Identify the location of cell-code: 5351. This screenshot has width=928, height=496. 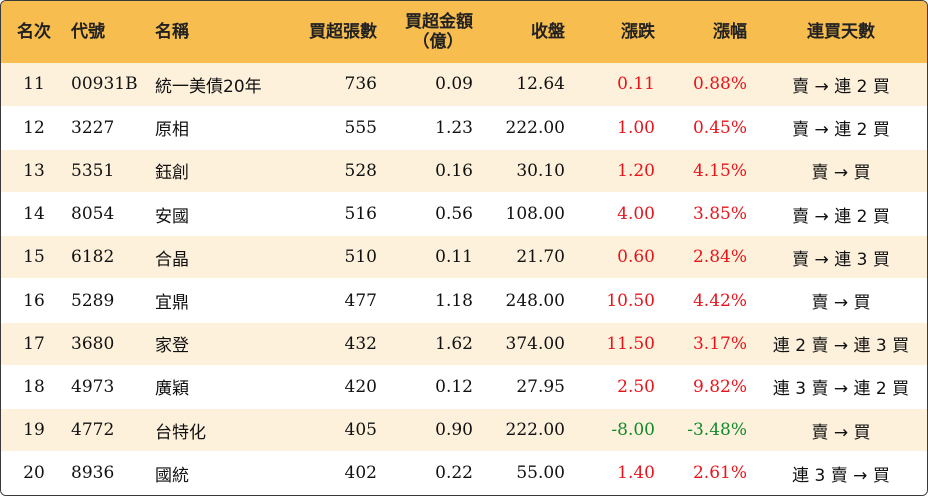
(93, 170).